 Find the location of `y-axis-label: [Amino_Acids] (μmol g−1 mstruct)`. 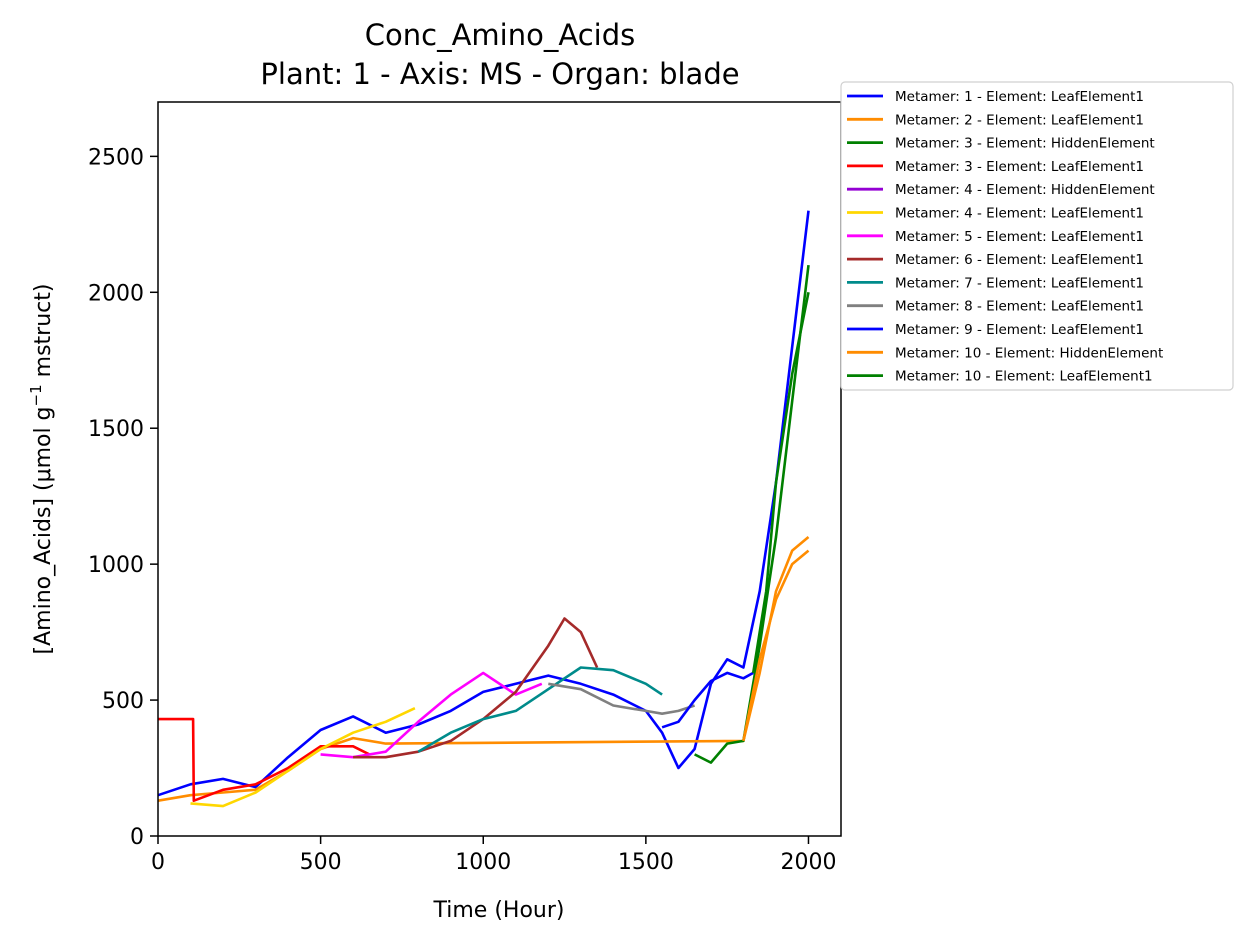

y-axis-label: [Amino_Acids] (μmol g−1 mstruct) is located at coordinates (41, 469).